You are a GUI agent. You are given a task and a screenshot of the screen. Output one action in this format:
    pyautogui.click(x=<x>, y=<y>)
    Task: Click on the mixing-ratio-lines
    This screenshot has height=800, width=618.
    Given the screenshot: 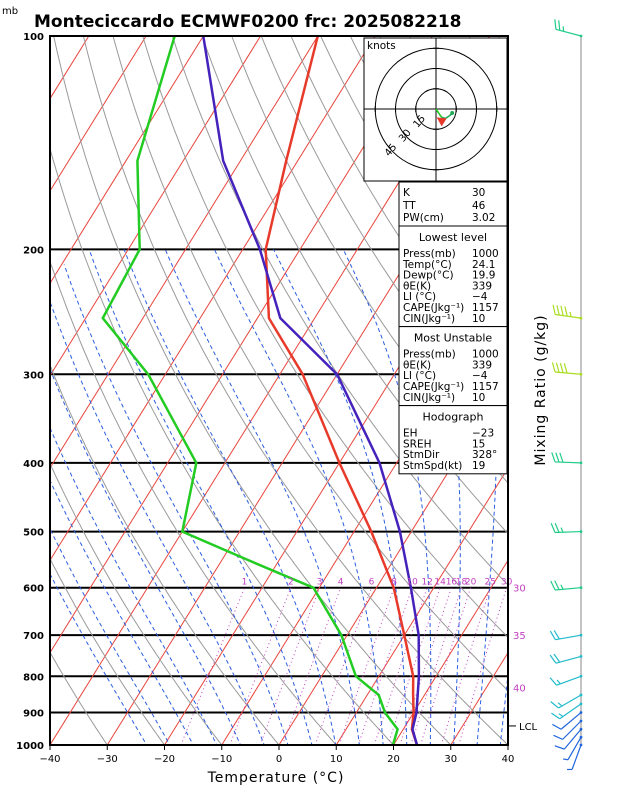 What is the action you would take?
    pyautogui.click(x=344, y=666)
    